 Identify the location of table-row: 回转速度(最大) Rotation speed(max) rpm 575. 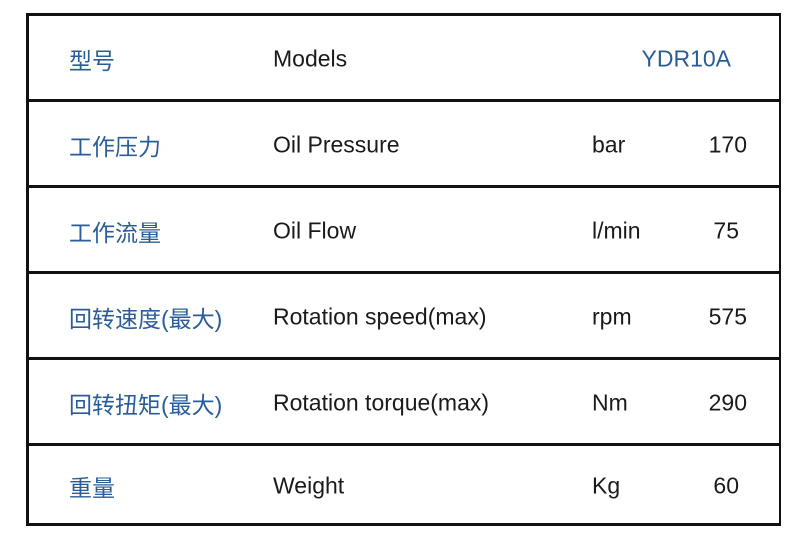
(404, 315).